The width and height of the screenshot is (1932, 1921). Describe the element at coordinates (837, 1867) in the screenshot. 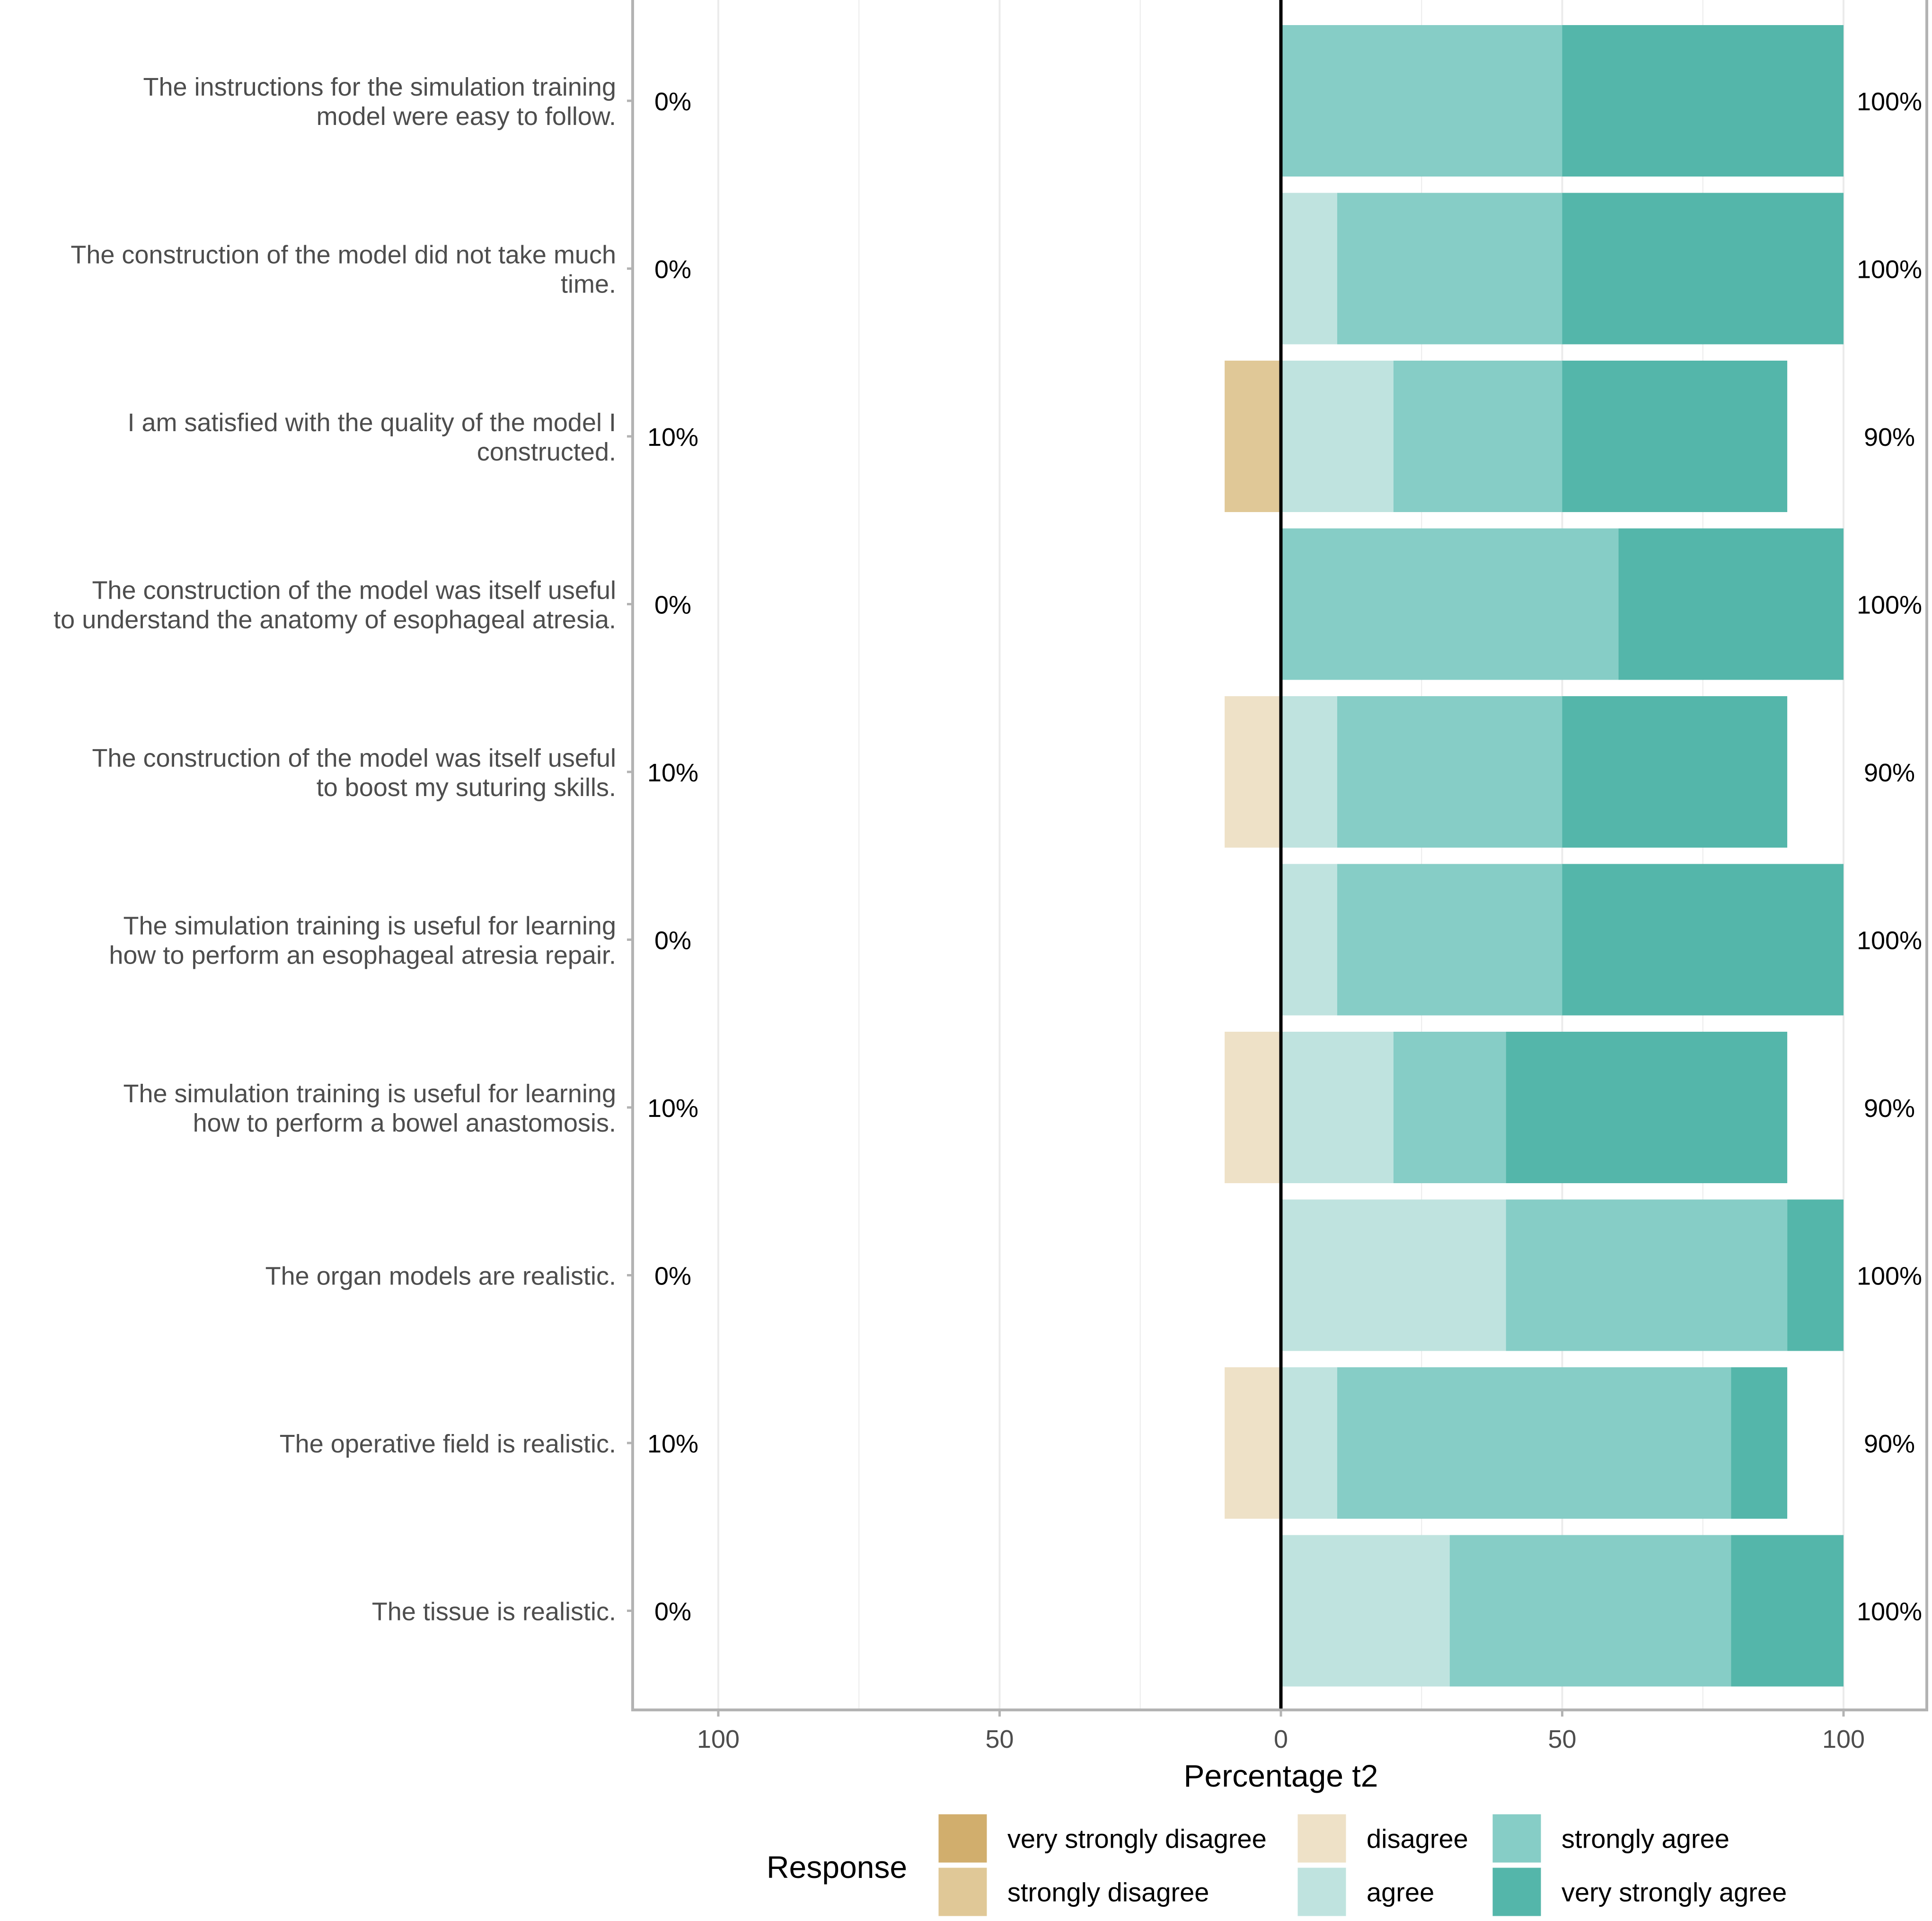

I see `legend-title: Response` at that location.